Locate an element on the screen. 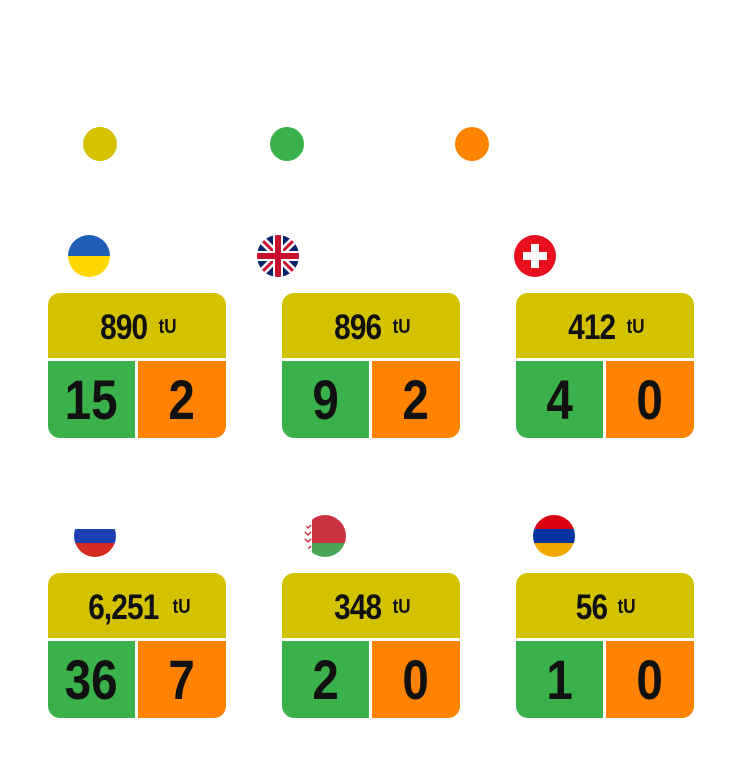  total-panel: 56 tU is located at coordinates (605, 605).